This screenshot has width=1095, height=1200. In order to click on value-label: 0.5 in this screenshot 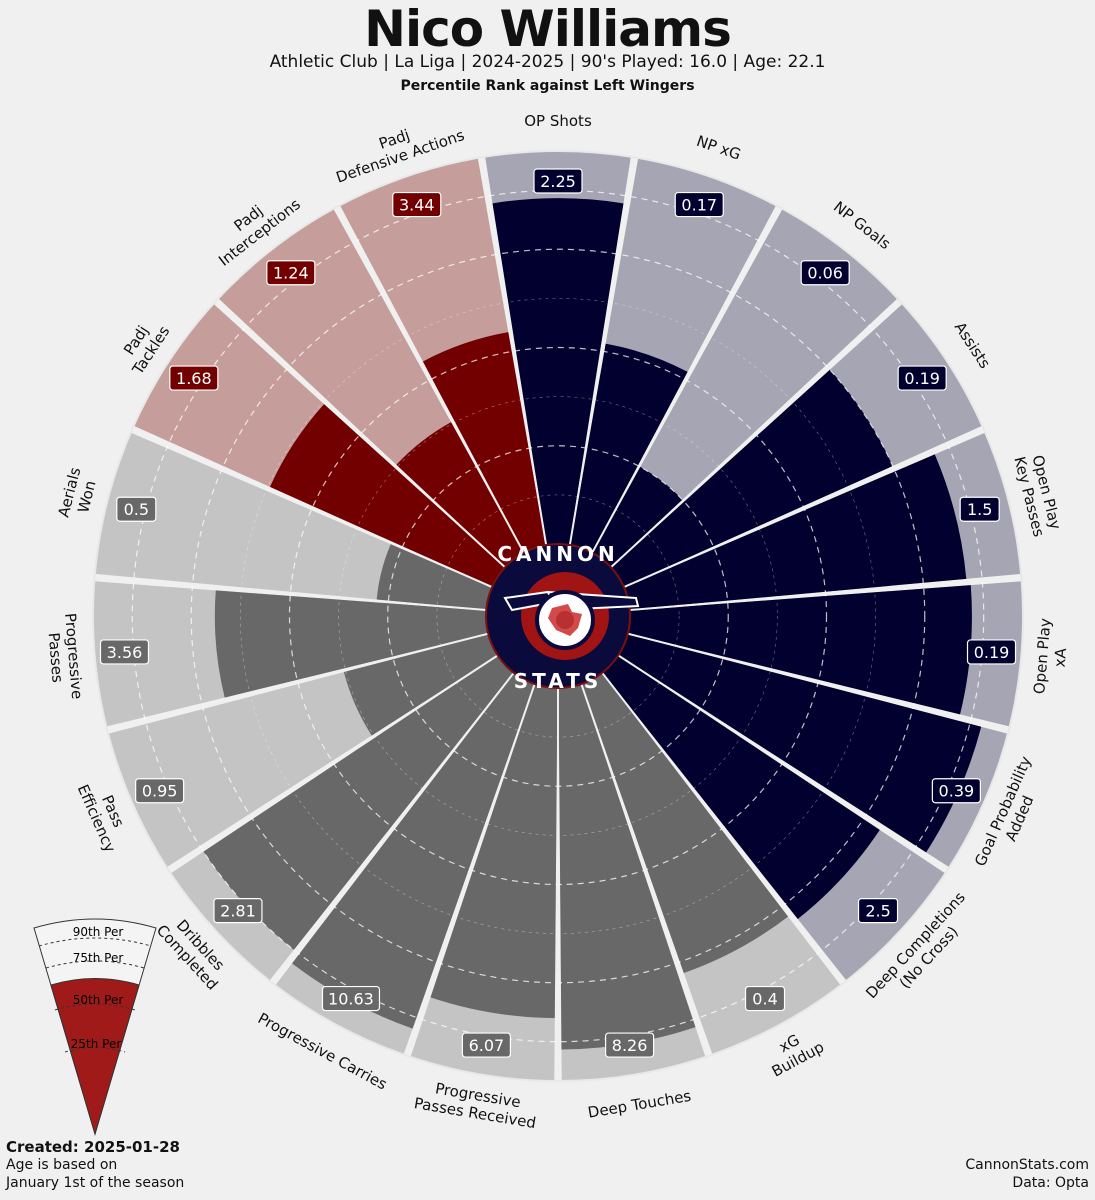, I will do `click(136, 509)`.